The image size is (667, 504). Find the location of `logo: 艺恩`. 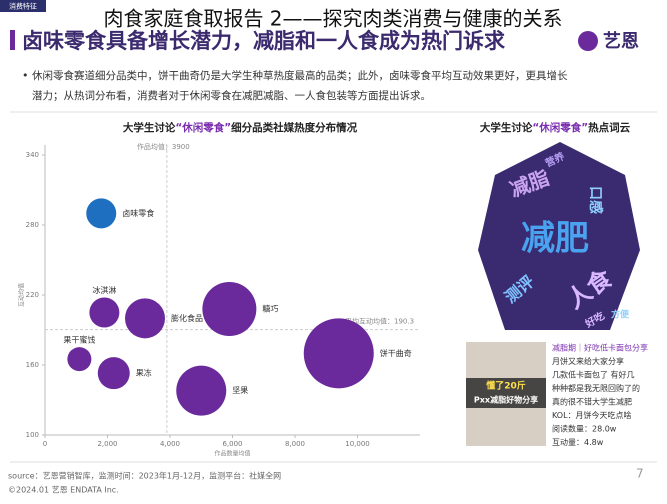

logo: 艺恩 is located at coordinates (621, 41).